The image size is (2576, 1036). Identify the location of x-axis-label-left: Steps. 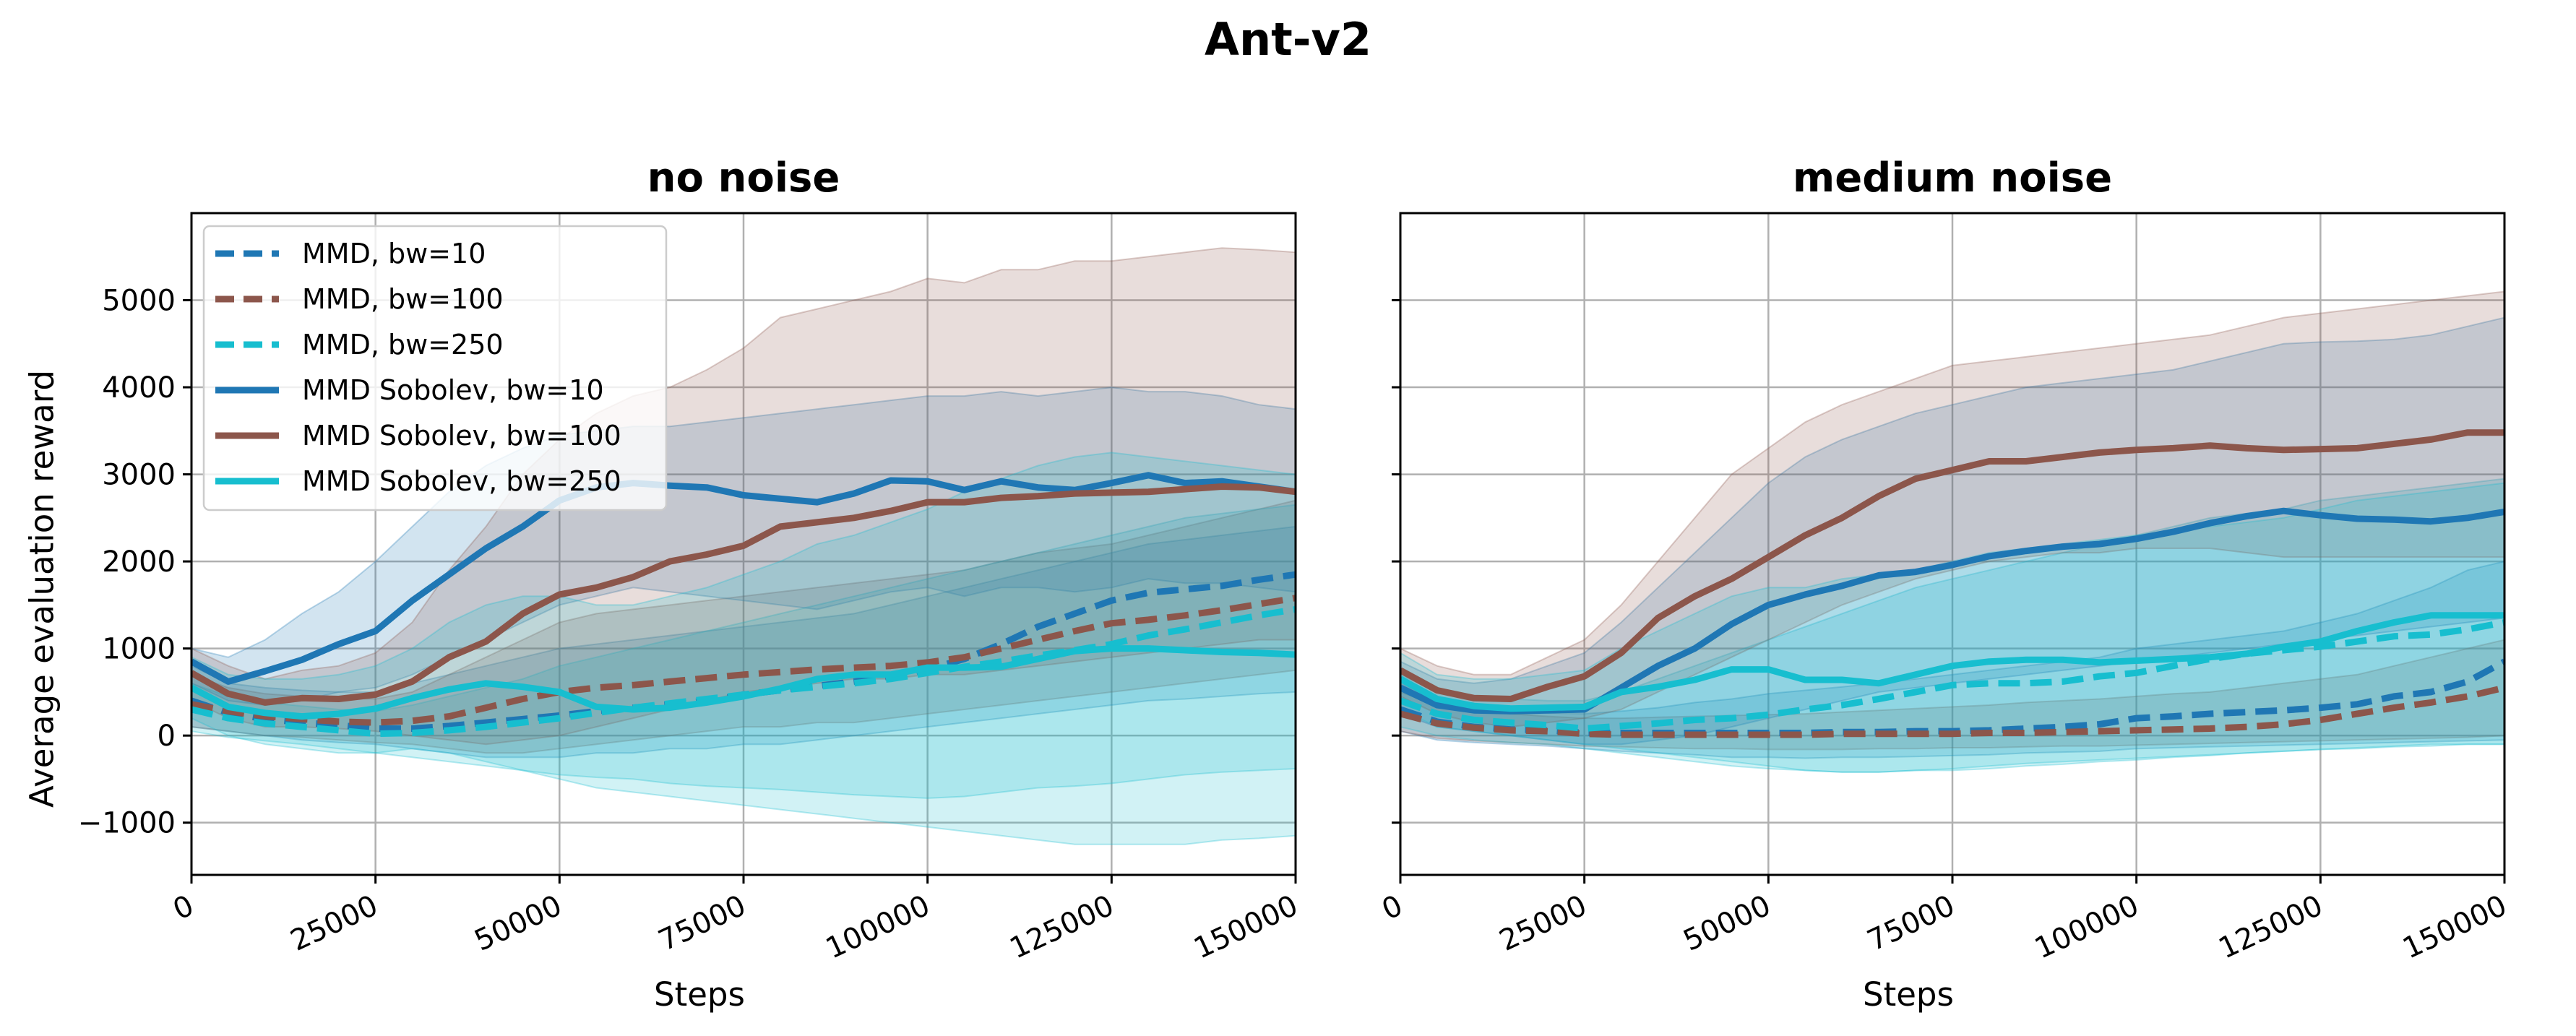
(699, 994).